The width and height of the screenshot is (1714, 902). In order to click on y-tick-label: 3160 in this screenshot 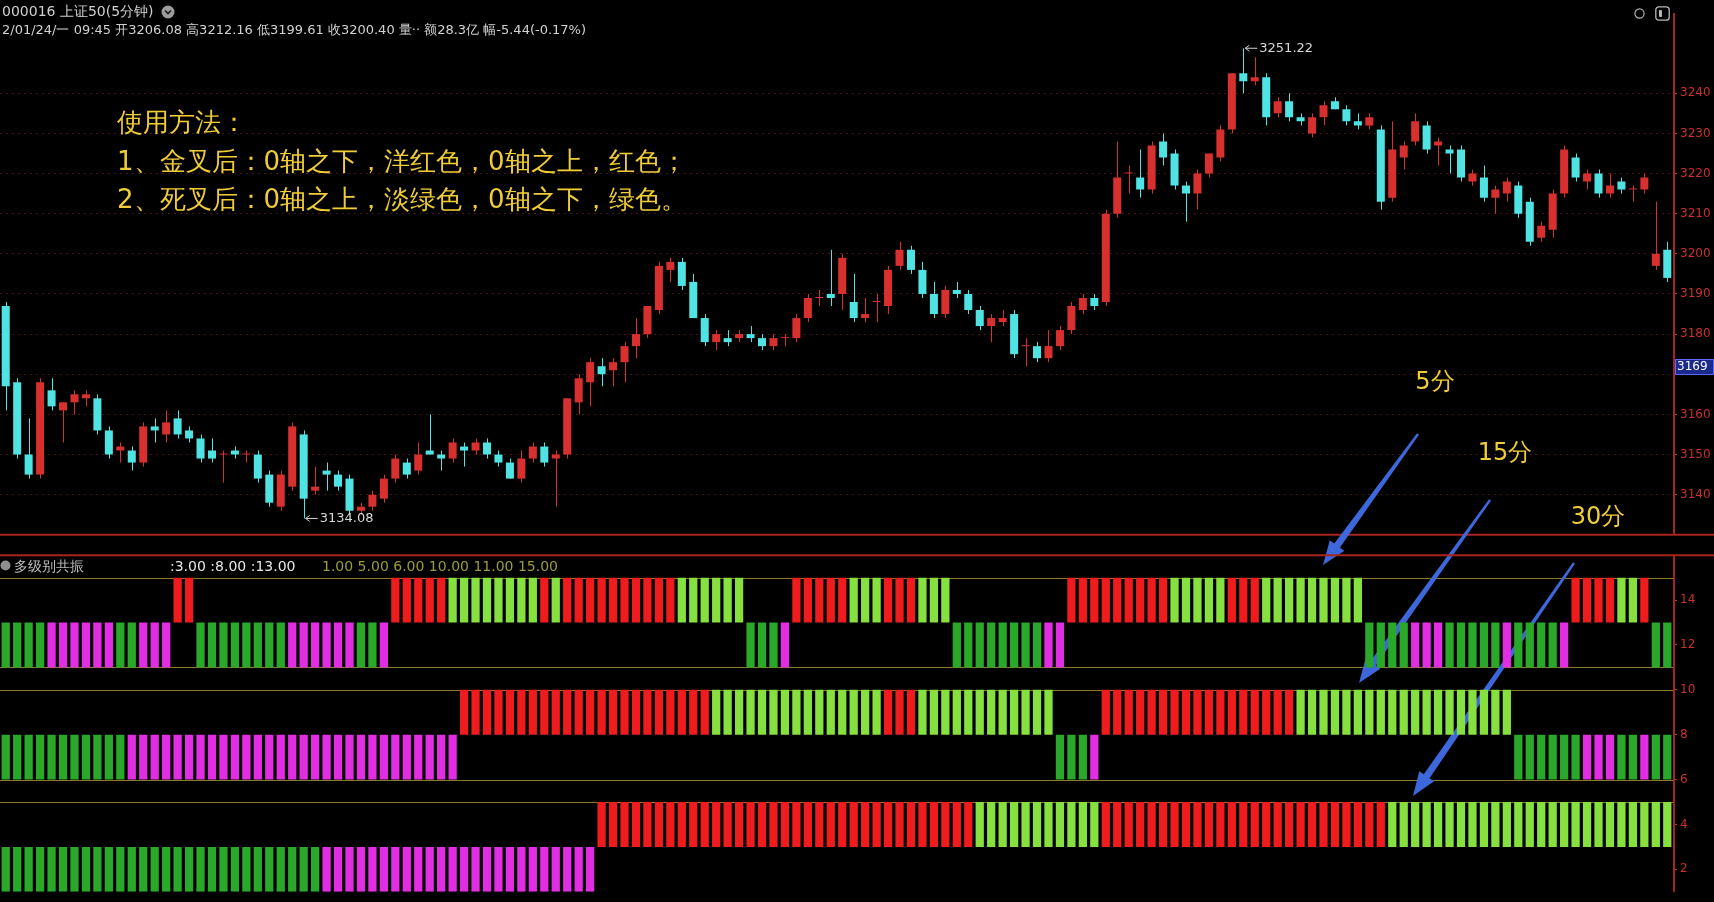, I will do `click(1695, 413)`.